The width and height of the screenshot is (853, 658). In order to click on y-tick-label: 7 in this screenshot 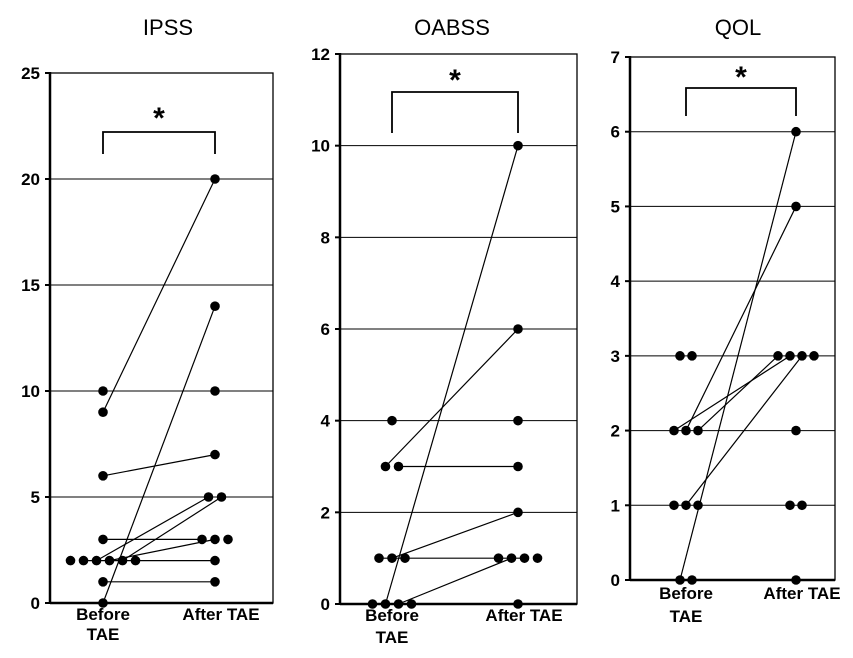, I will do `click(615, 57)`.